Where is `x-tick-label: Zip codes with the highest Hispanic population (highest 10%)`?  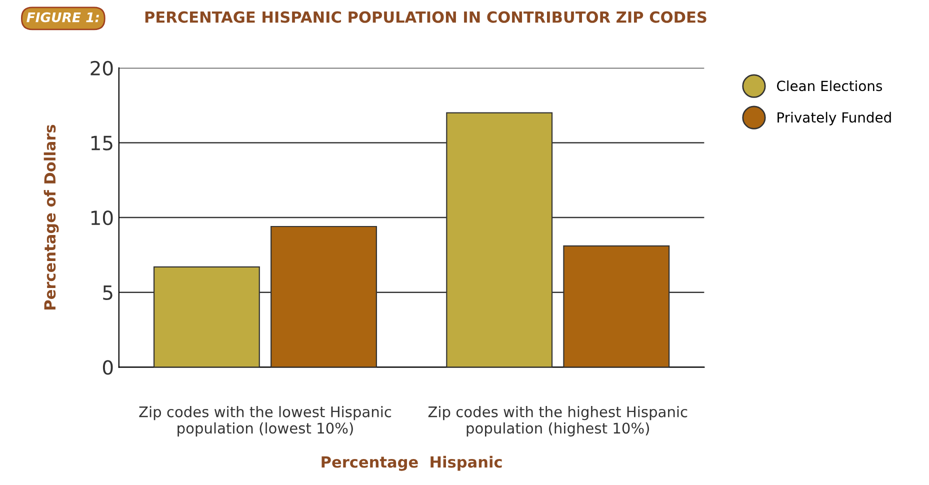 x-tick-label: Zip codes with the highest Hispanic population (highest 10%) is located at coordinates (558, 421).